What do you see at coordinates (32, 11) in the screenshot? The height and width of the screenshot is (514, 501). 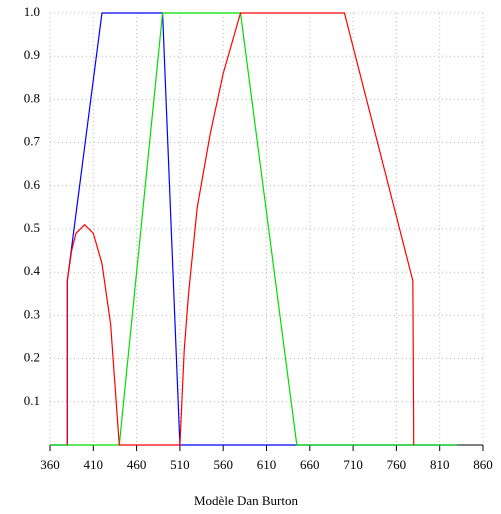 I see `y-tick-label: 1.0` at bounding box center [32, 11].